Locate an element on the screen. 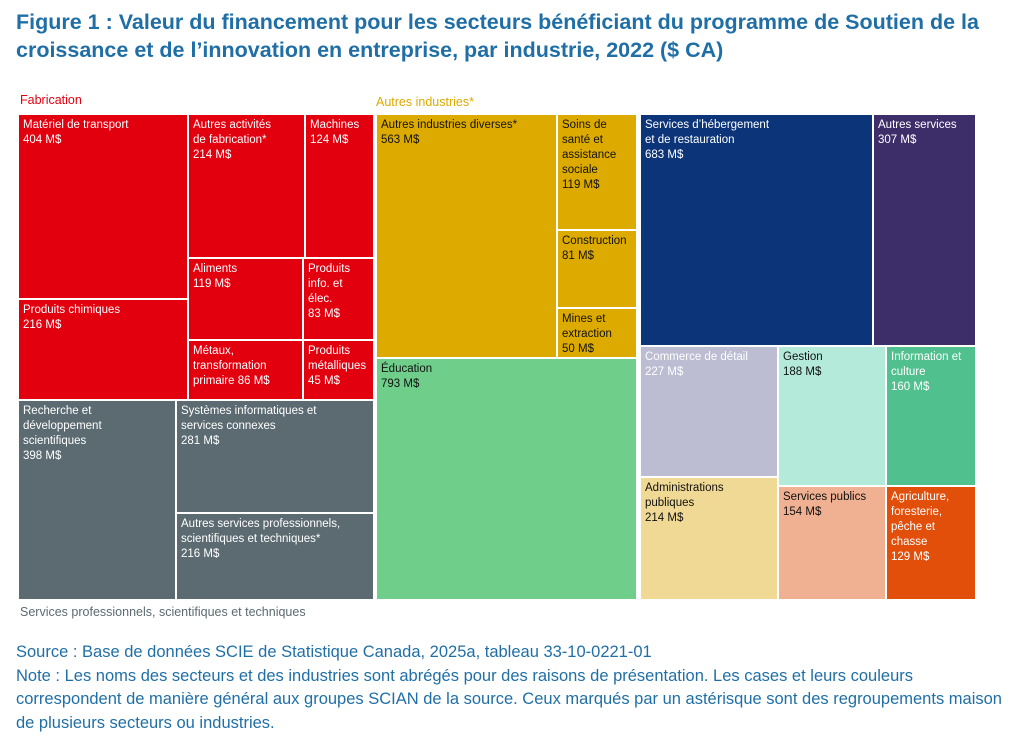 The image size is (1024, 739). cell-label: Éducation is located at coordinates (407, 369).